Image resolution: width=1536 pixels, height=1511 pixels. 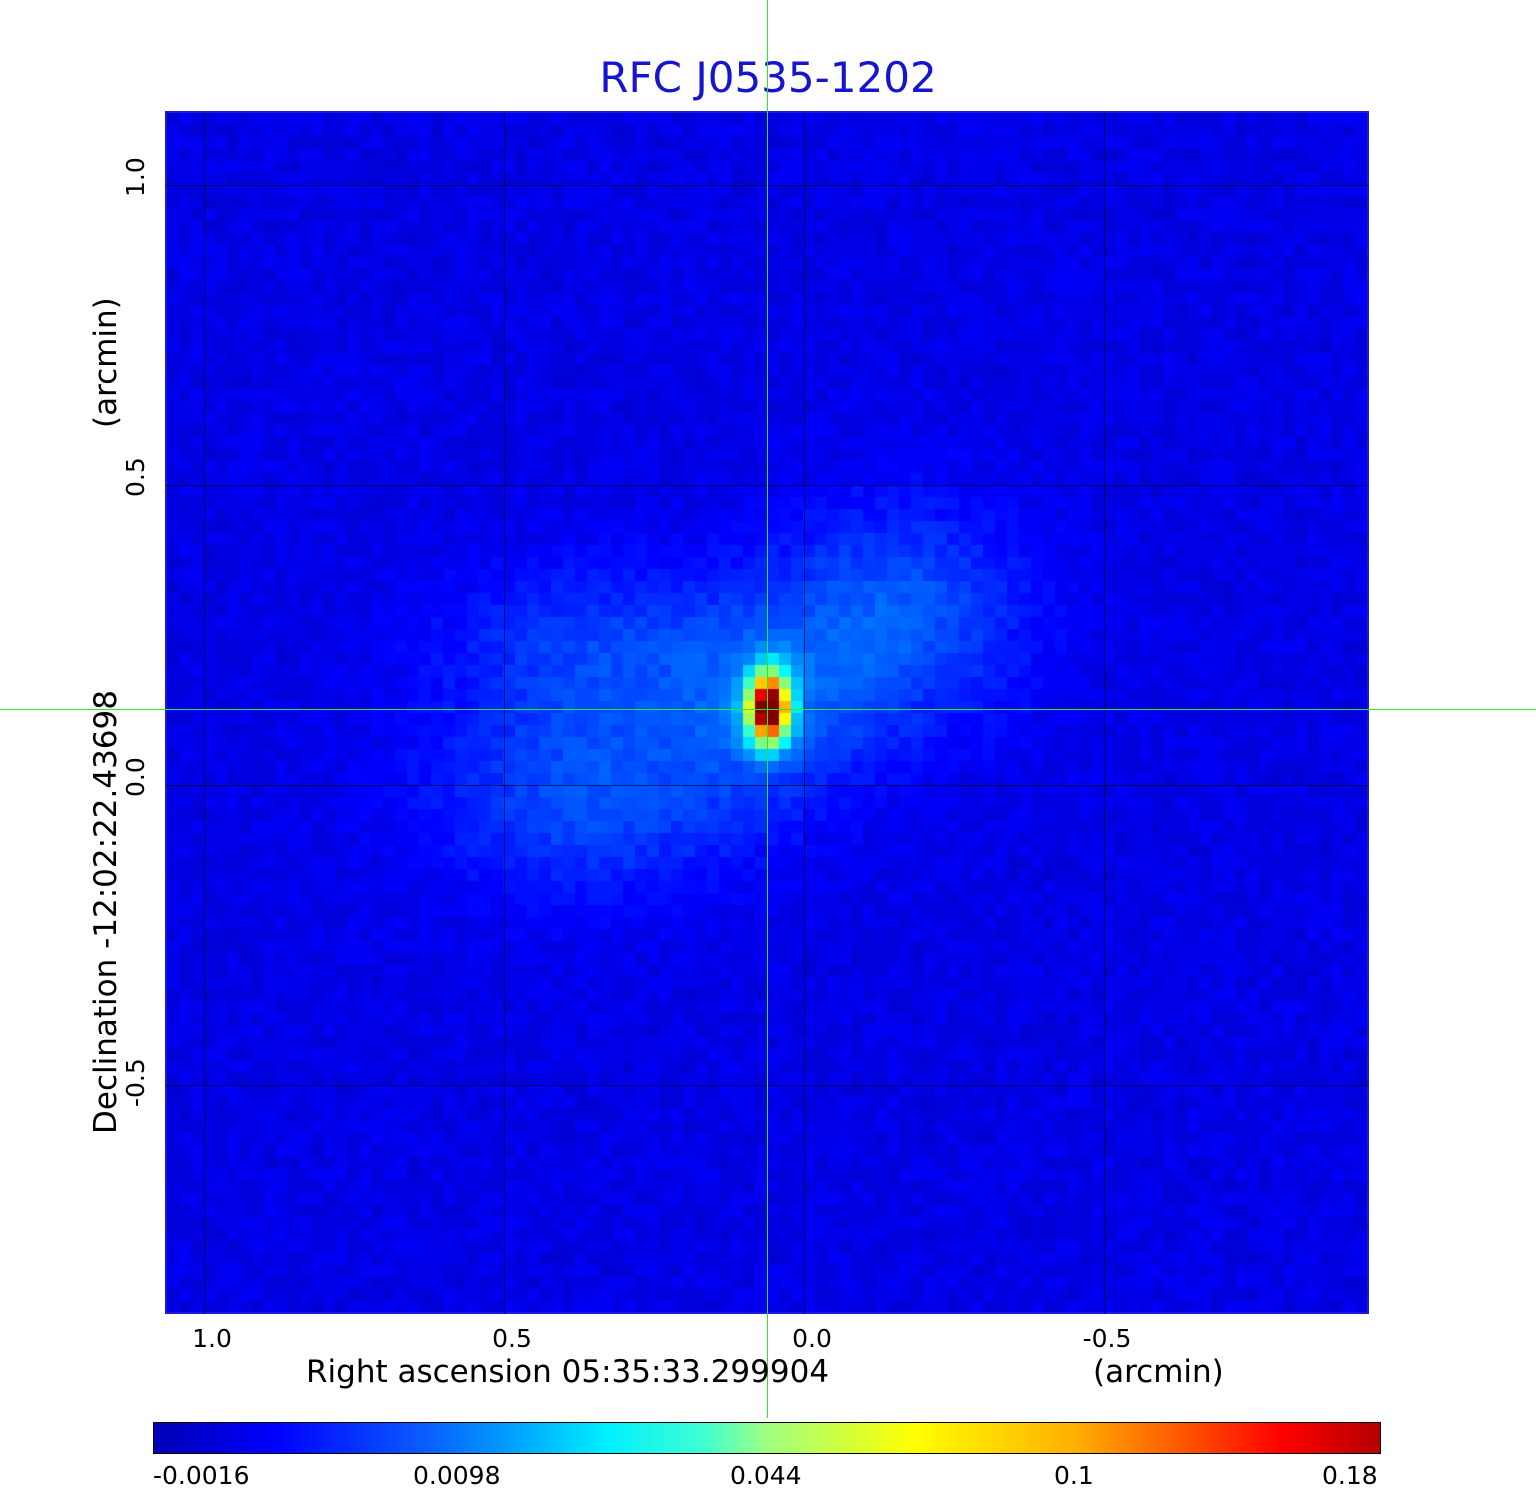 What do you see at coordinates (812, 1338) in the screenshot?
I see `x-tick-label: 0.0` at bounding box center [812, 1338].